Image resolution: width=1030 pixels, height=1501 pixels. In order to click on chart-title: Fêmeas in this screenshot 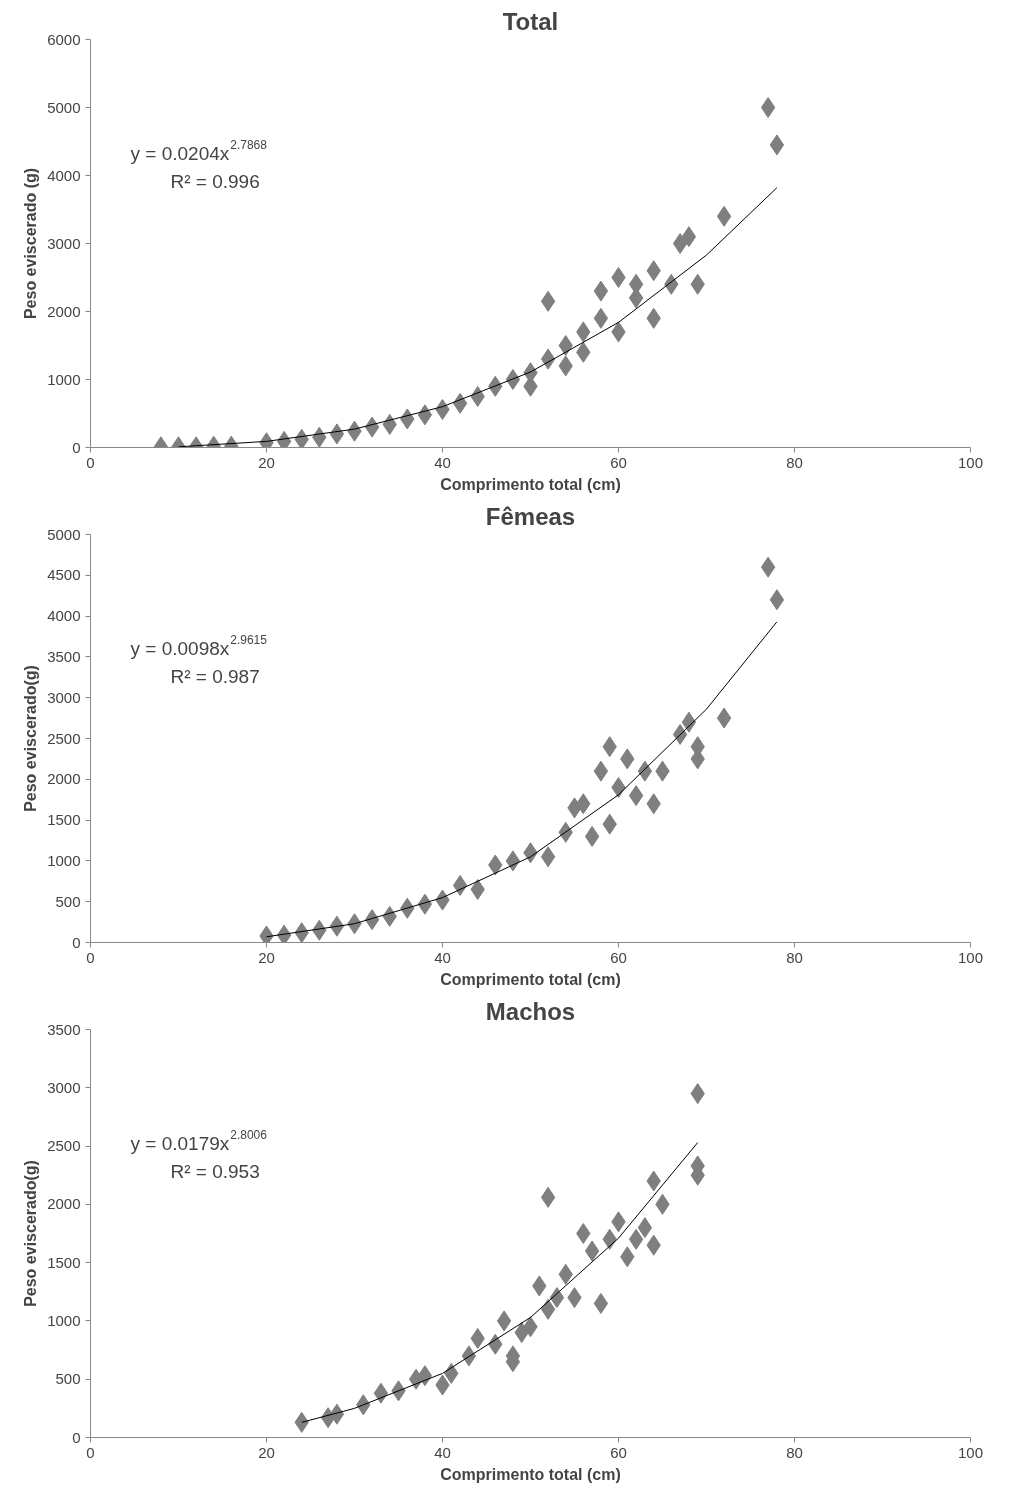, I will do `click(530, 516)`.